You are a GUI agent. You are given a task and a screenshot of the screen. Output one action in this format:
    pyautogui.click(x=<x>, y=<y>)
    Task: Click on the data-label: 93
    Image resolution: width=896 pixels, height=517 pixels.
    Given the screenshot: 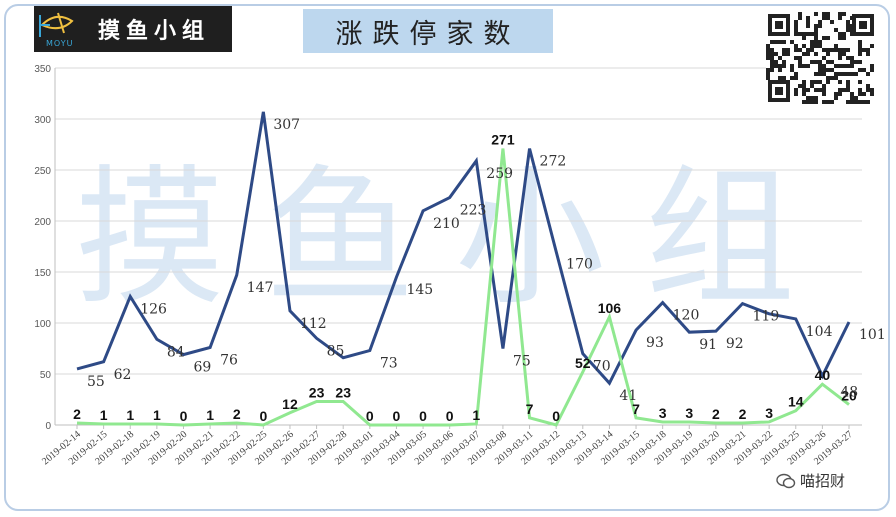 What is the action you would take?
    pyautogui.click(x=655, y=343)
    